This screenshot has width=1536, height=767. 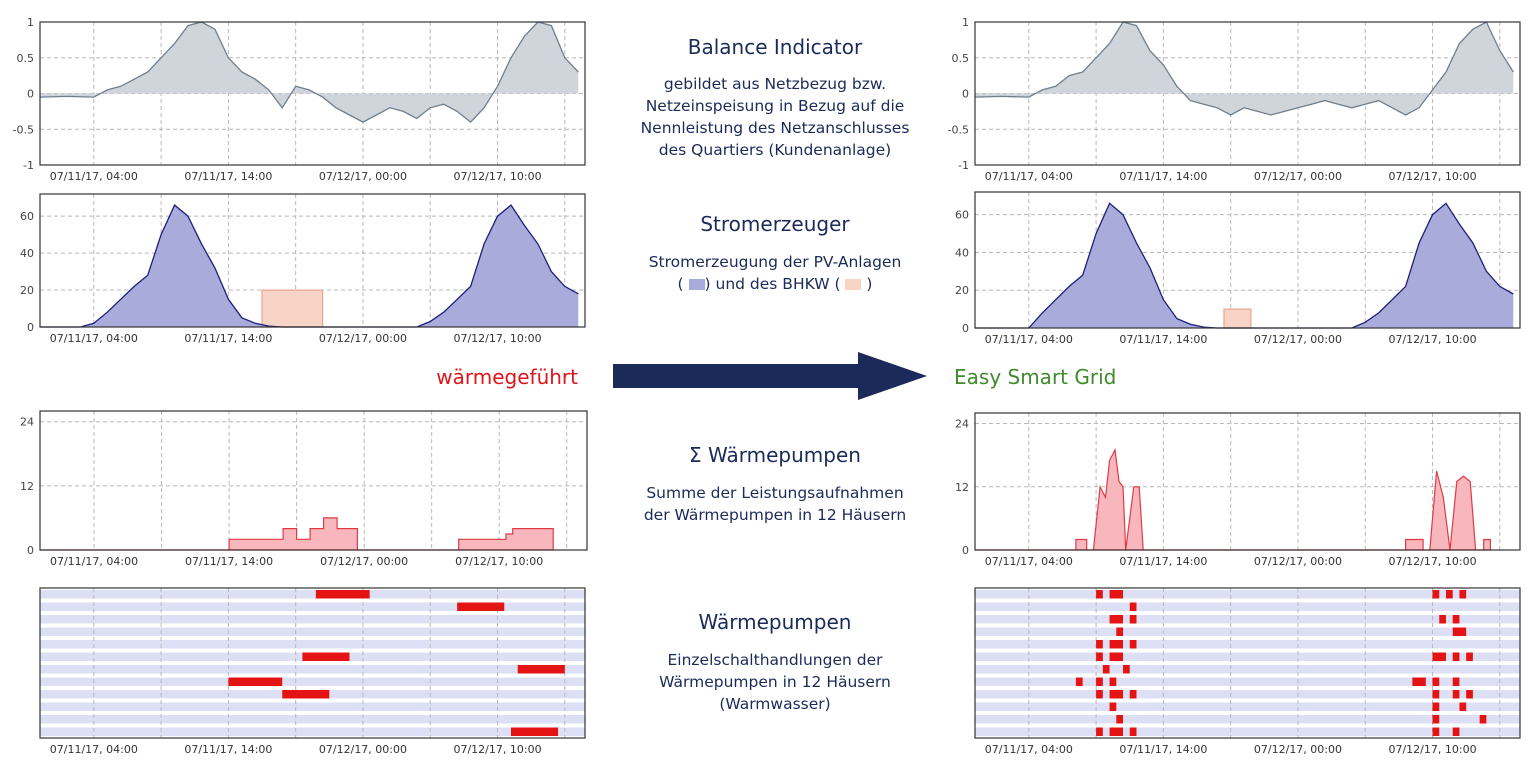 I want to click on balance-desc-line: Nennleistung des Netzanschlusses, so click(x=775, y=128).